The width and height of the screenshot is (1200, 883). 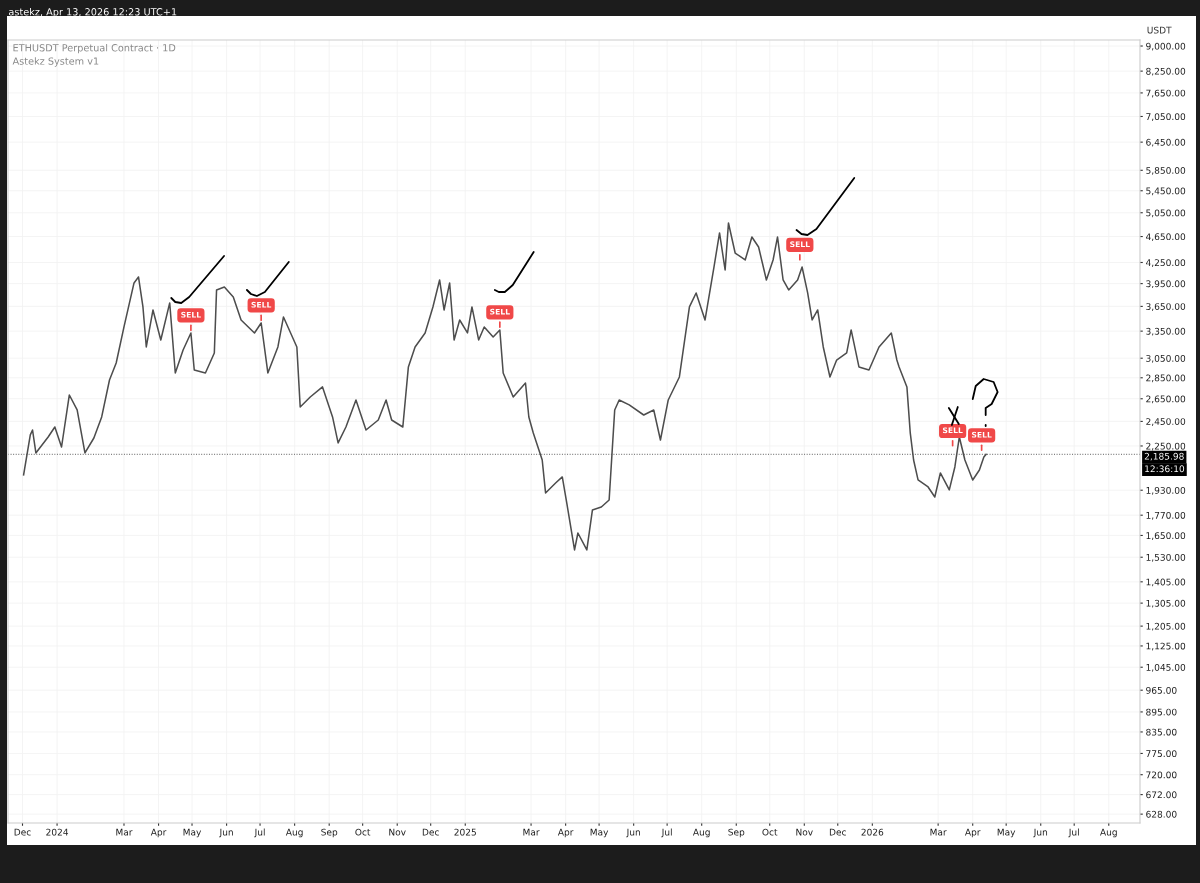 I want to click on y-tick-label: 1,305.00, so click(x=1166, y=603).